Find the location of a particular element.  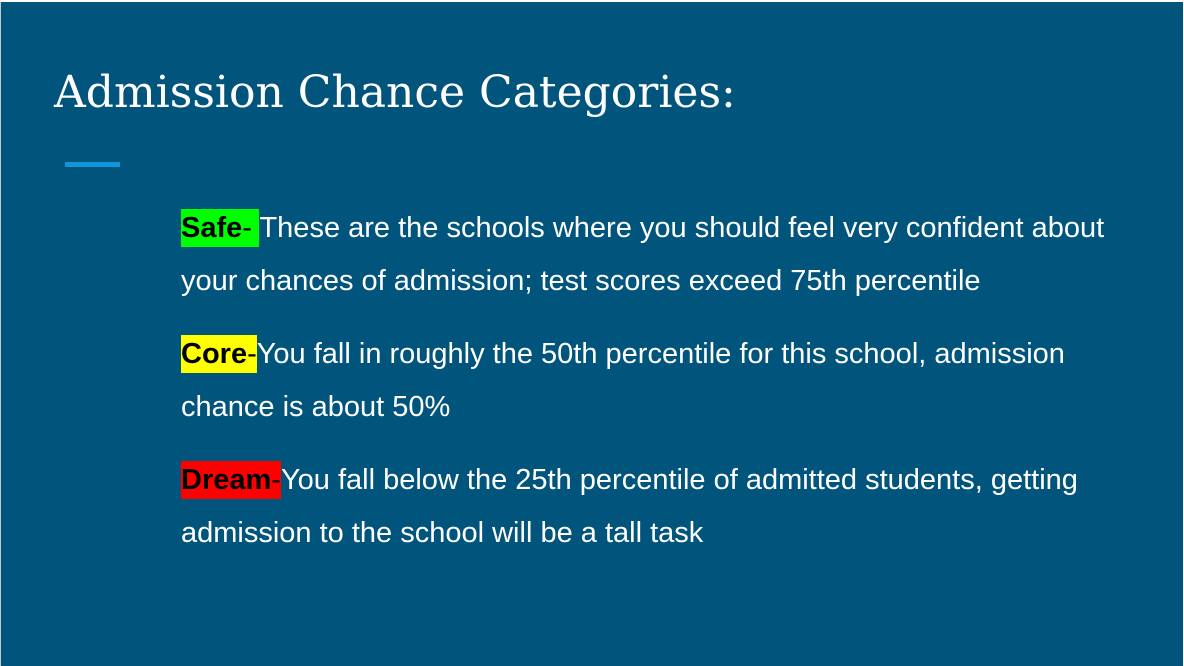

title-accent-bar is located at coordinates (92, 164).